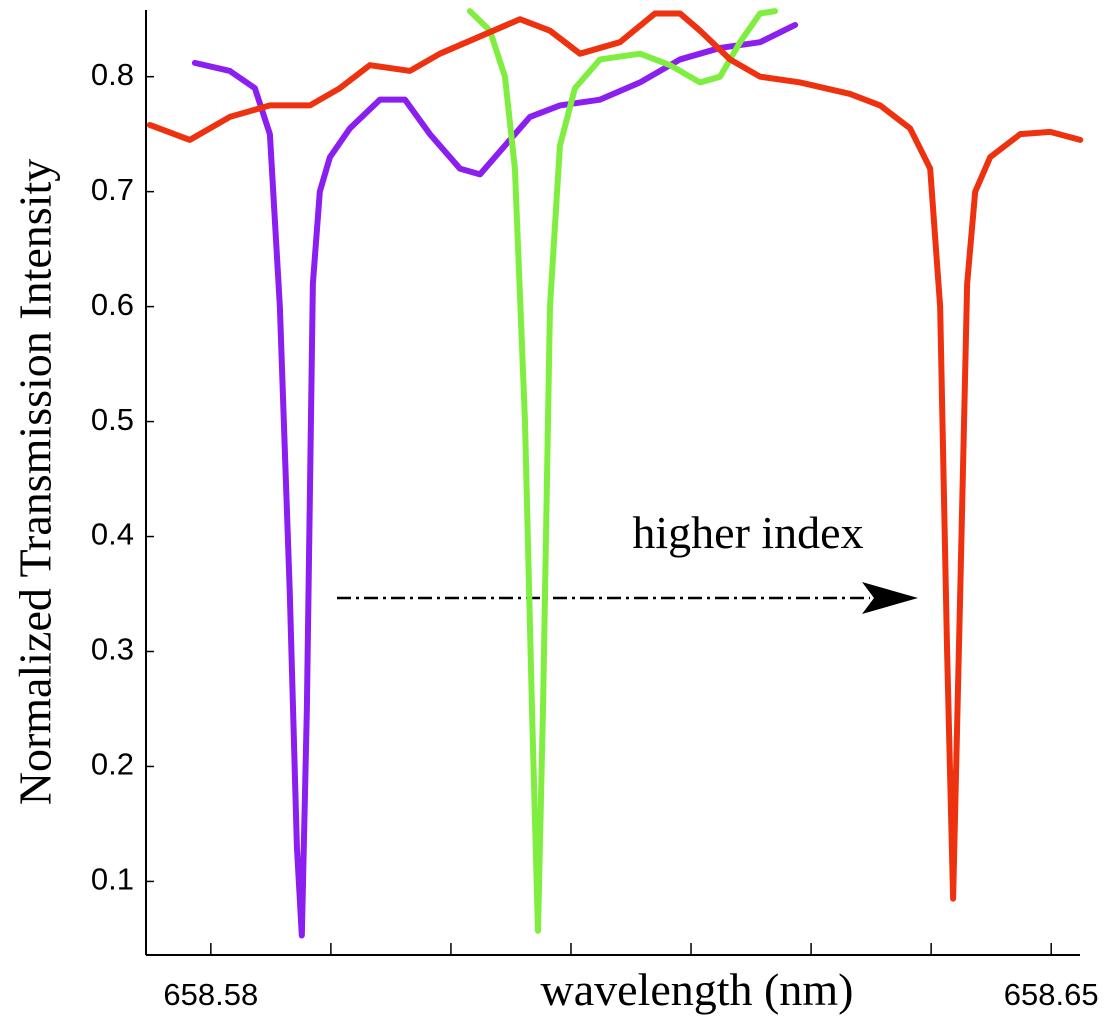 Image resolution: width=1115 pixels, height=1025 pixels. Describe the element at coordinates (627, 598) in the screenshot. I see `arrow` at that location.